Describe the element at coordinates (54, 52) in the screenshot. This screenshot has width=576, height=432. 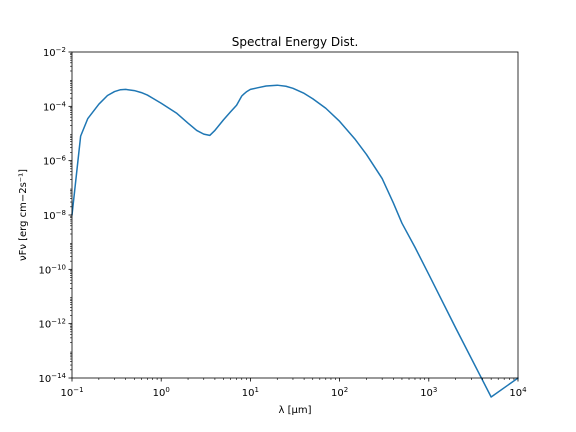
I see `y-tick-label: 10⁻²` at that location.